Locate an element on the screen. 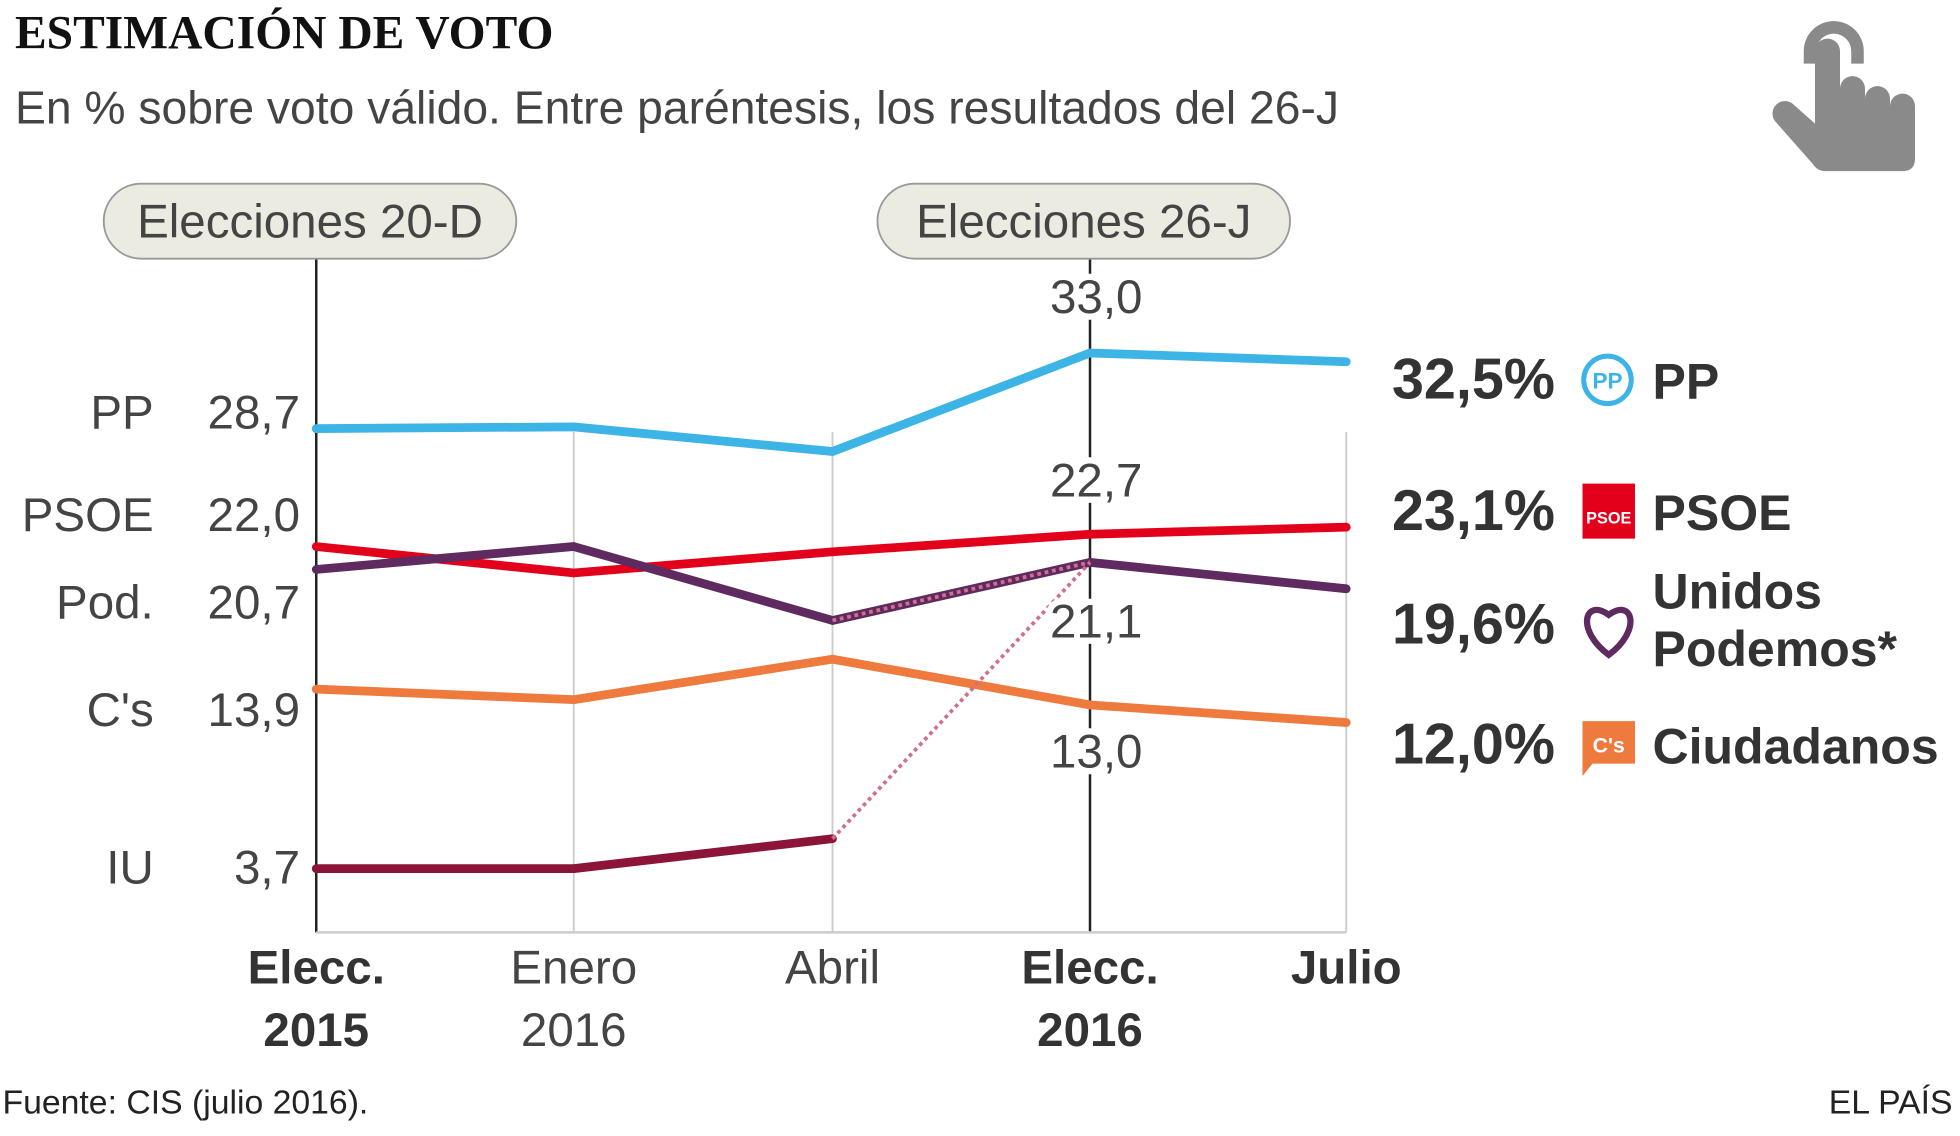  cs-logo-icon is located at coordinates (1608, 749).